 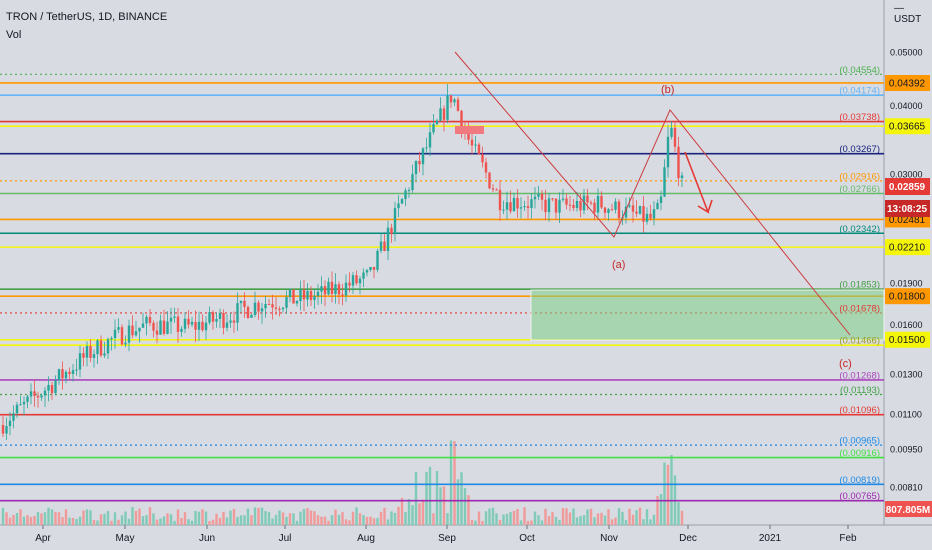 What do you see at coordinates (87, 17) in the screenshot?
I see `symbol-title: TRON / TetherUS, 1D, BINANCE` at bounding box center [87, 17].